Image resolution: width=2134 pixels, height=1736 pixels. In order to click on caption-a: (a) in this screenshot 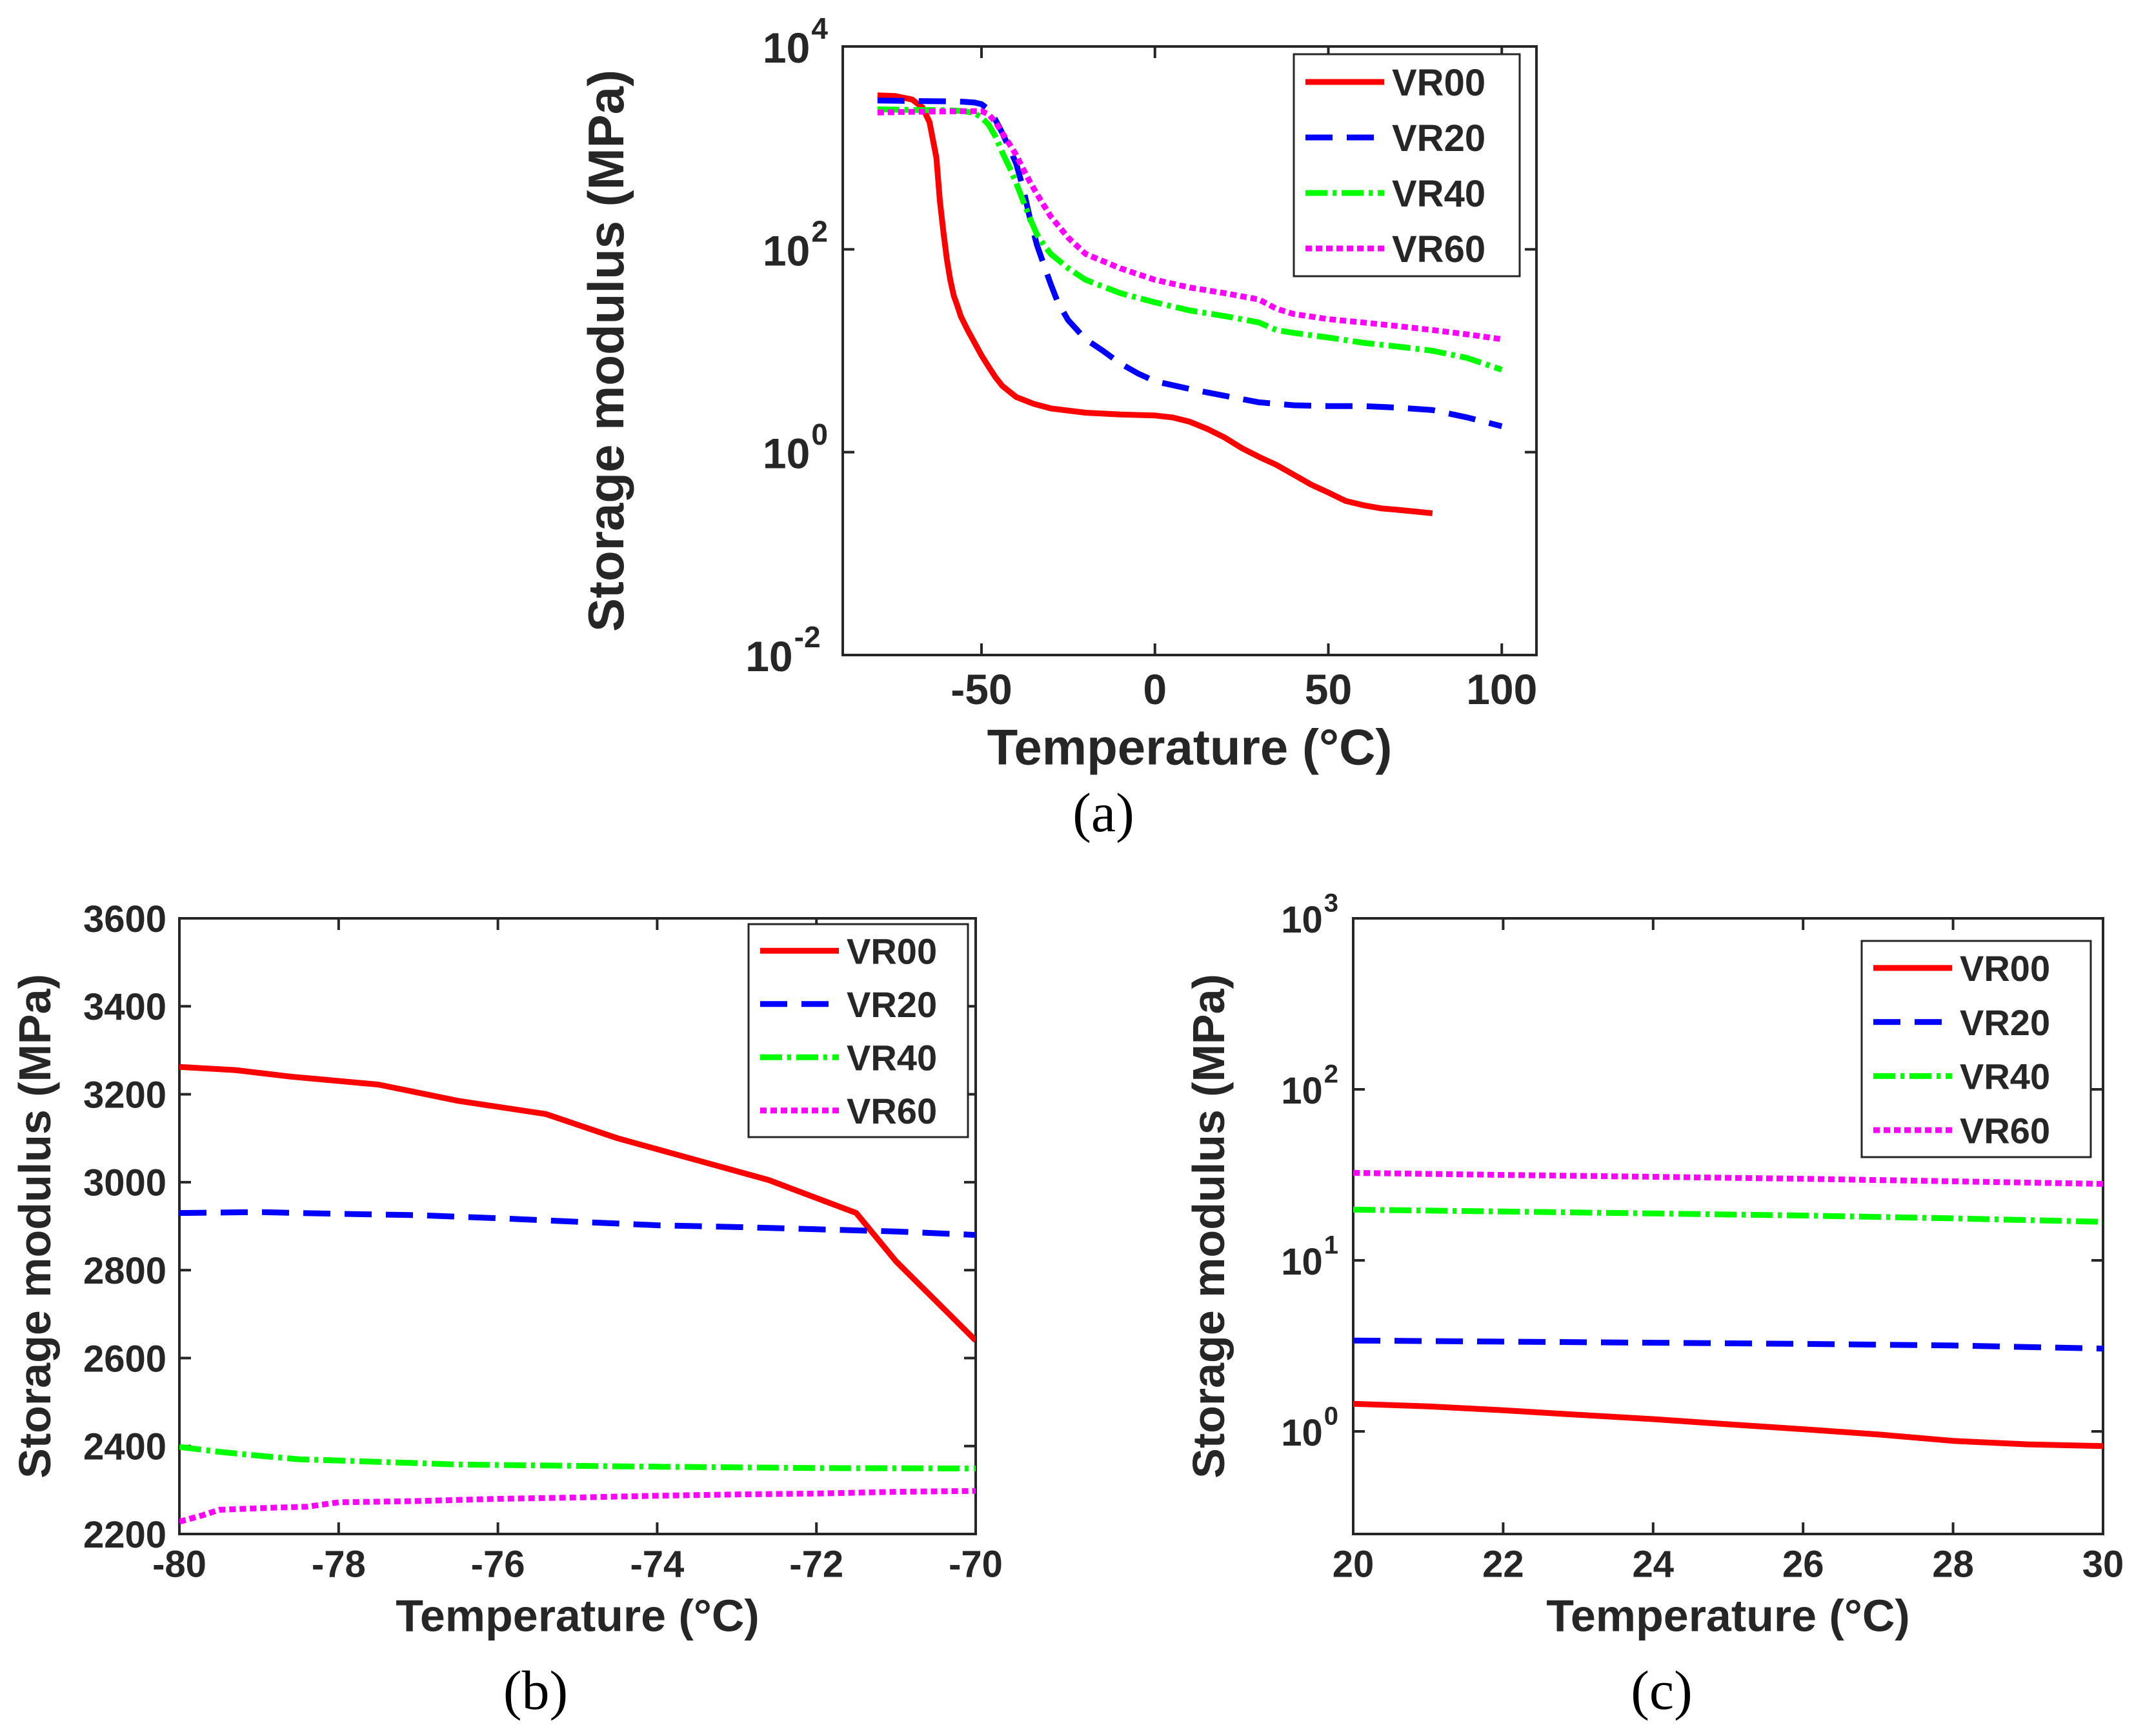, I will do `click(1103, 812)`.